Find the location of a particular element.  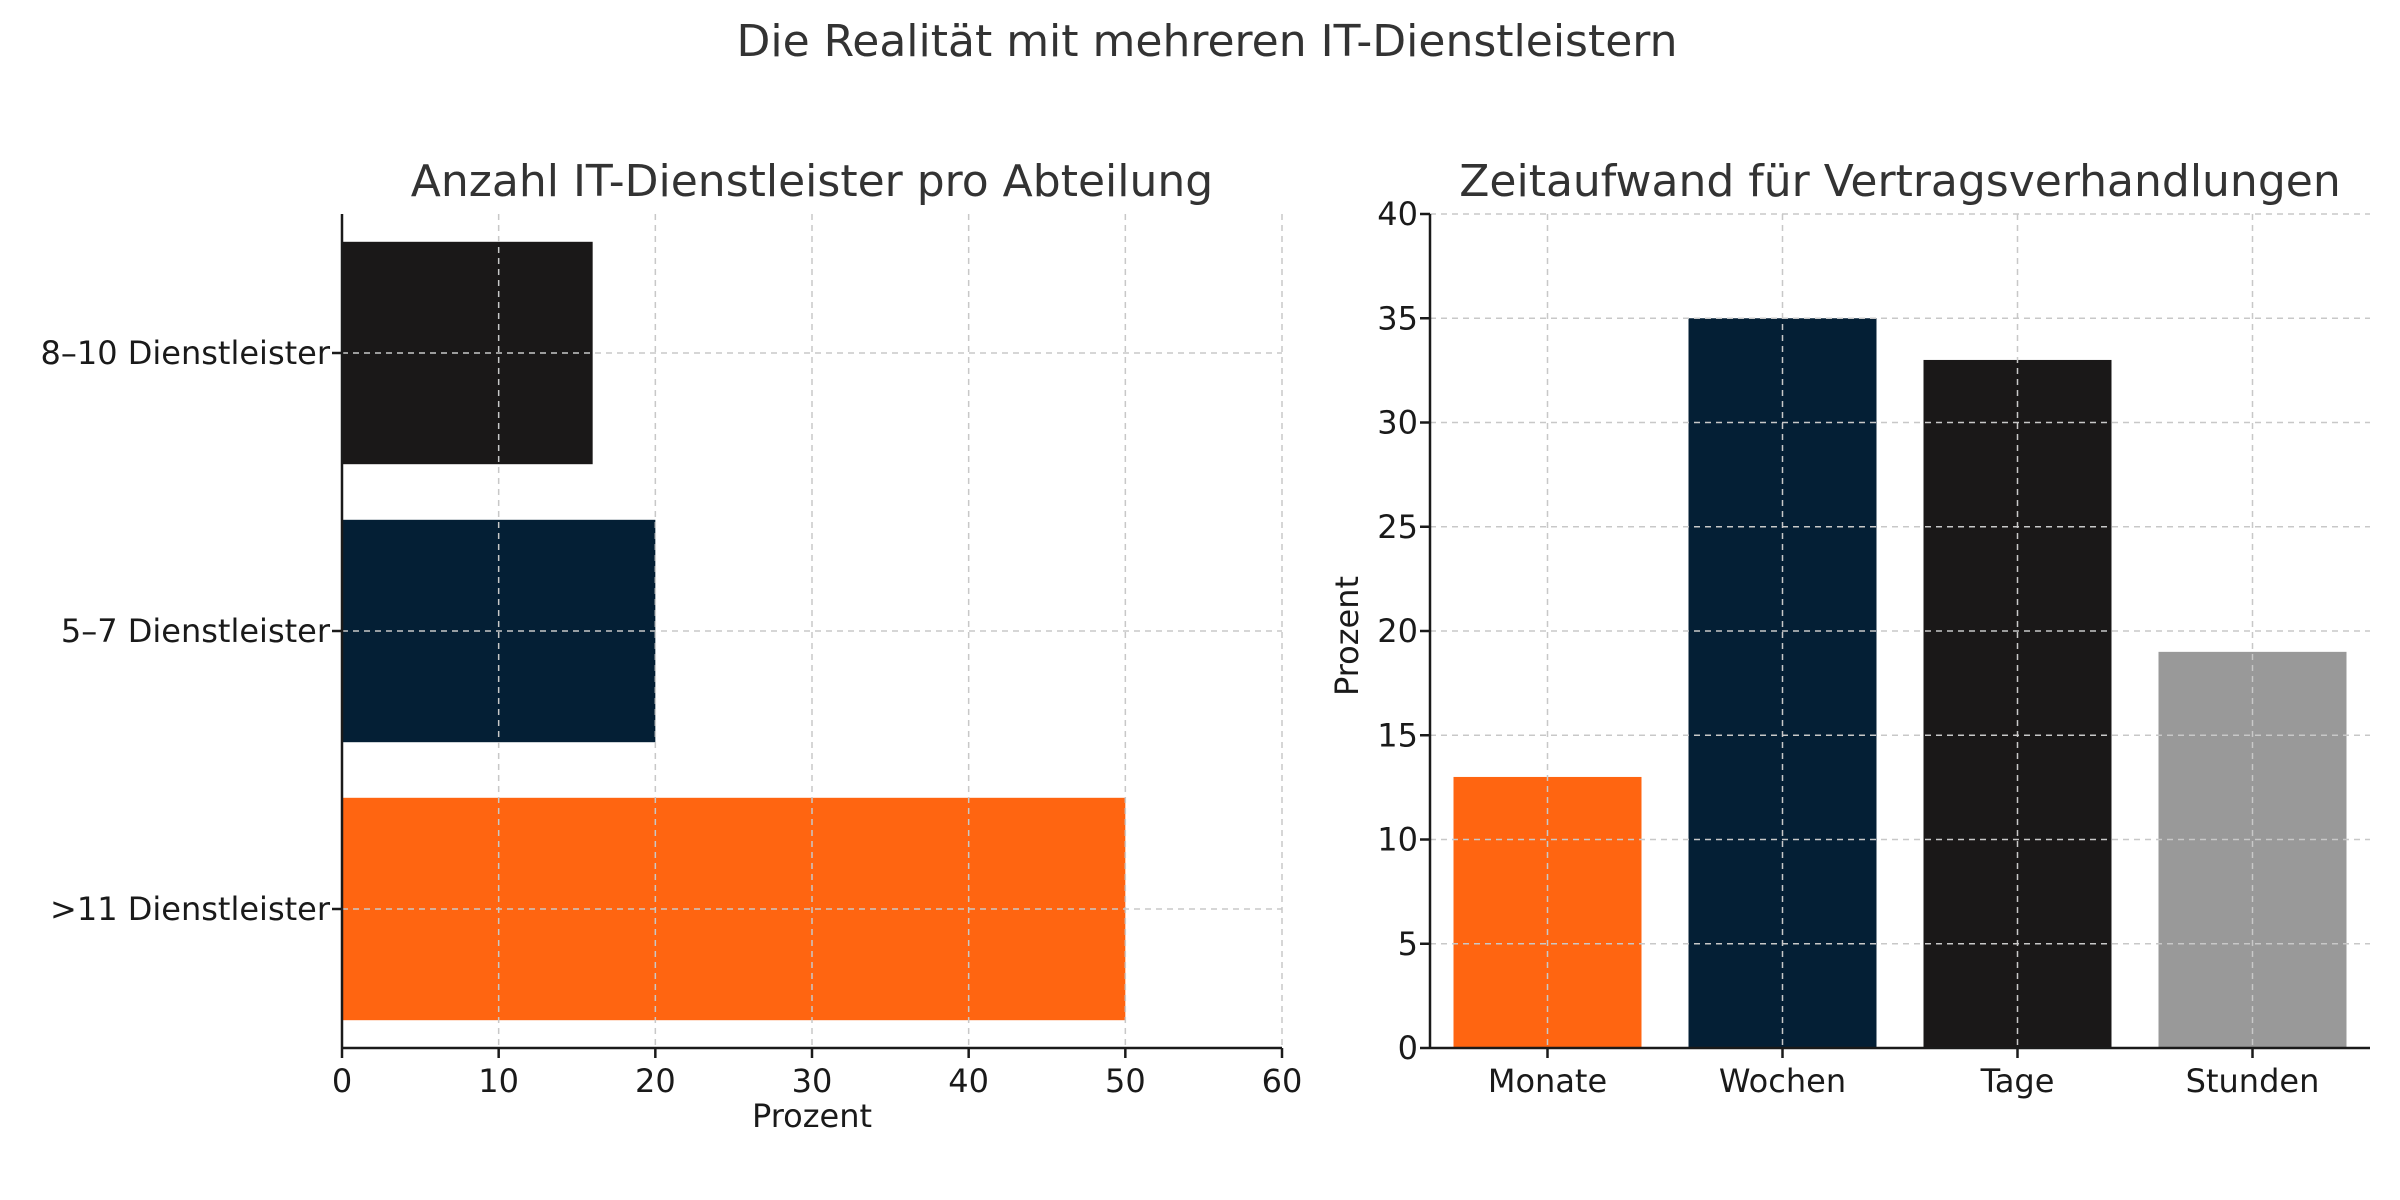

y-tick-label: 10 is located at coordinates (1397, 840).